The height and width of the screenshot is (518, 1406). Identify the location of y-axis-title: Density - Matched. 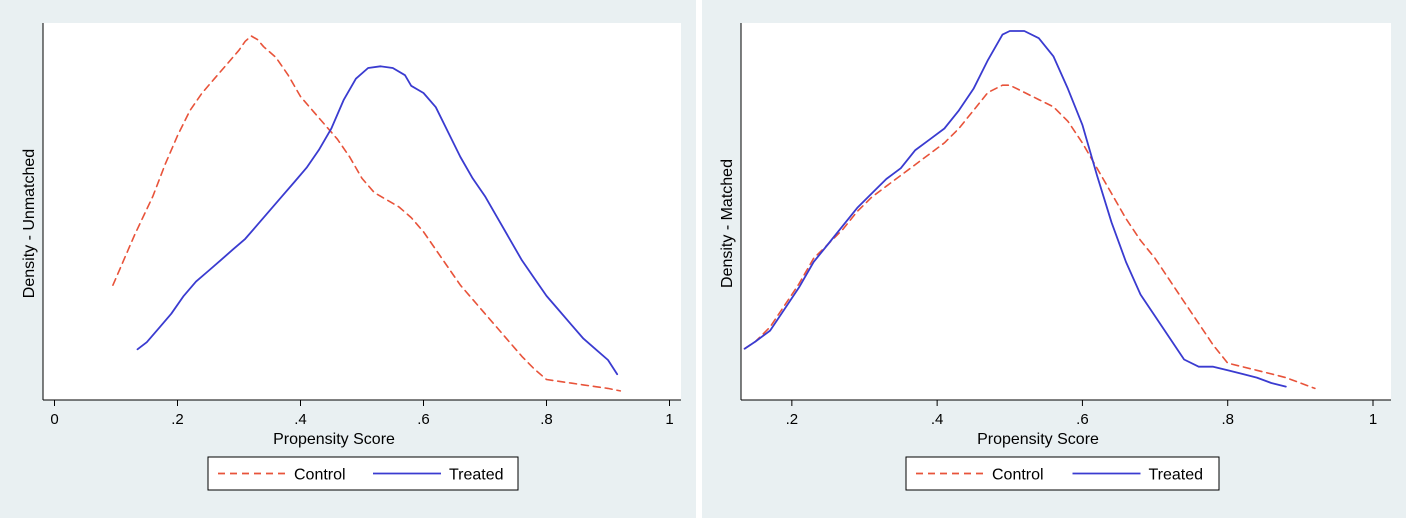
(727, 223).